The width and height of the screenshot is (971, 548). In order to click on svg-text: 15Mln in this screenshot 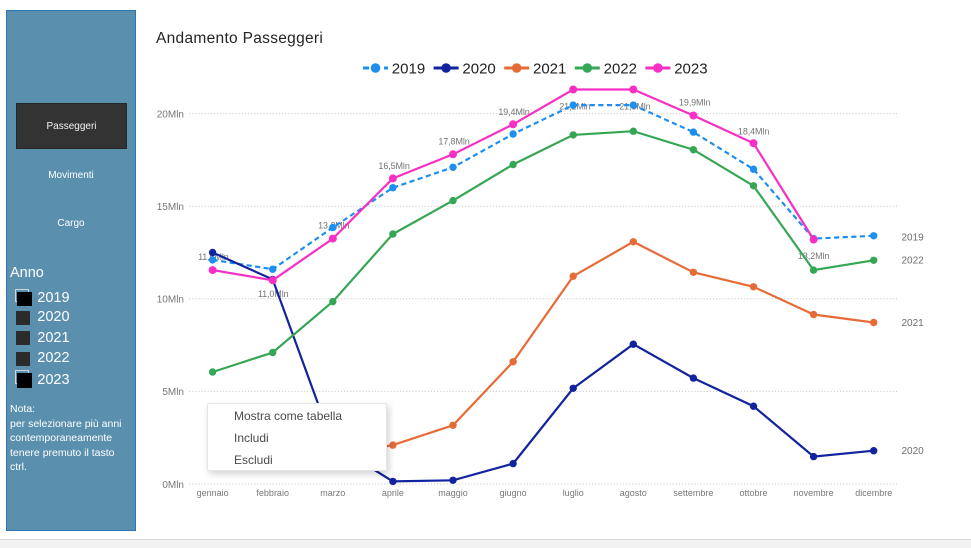, I will do `click(170, 207)`.